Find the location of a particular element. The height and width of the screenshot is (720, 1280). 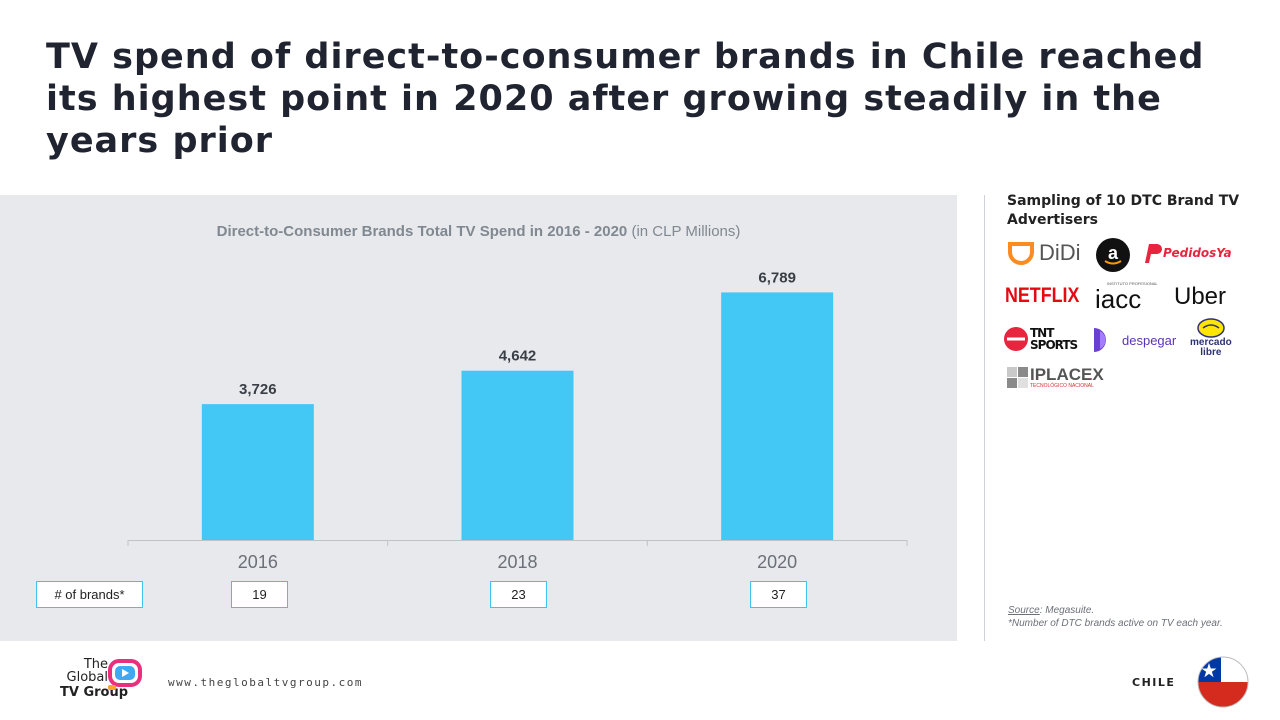

mercado-wordmark: mercado is located at coordinates (1211, 342).